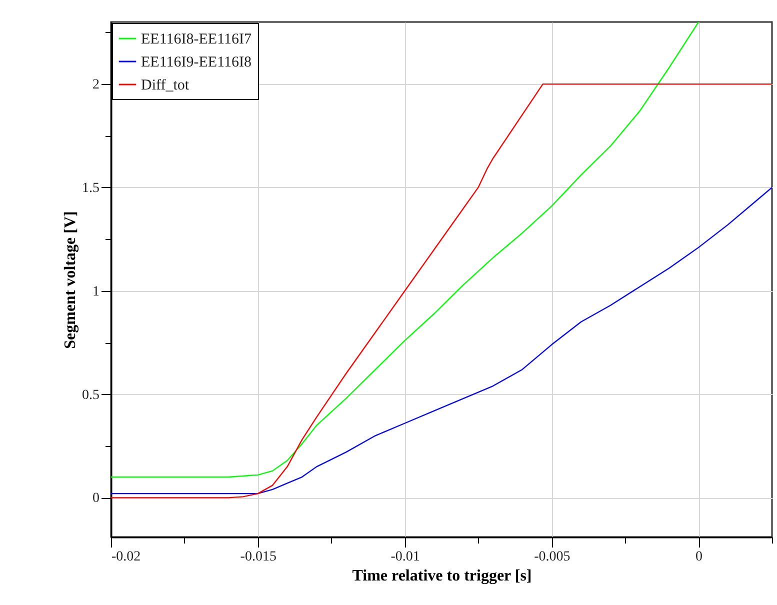 This screenshot has width=777, height=605. Describe the element at coordinates (96, 292) in the screenshot. I see `y-tick-label: 1` at that location.